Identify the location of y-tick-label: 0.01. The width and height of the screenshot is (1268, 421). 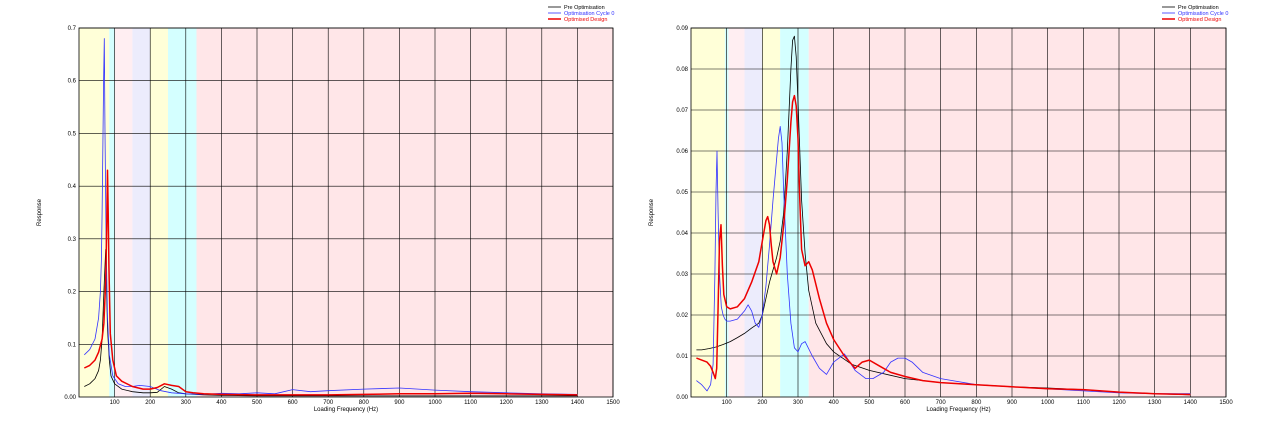
(682, 357).